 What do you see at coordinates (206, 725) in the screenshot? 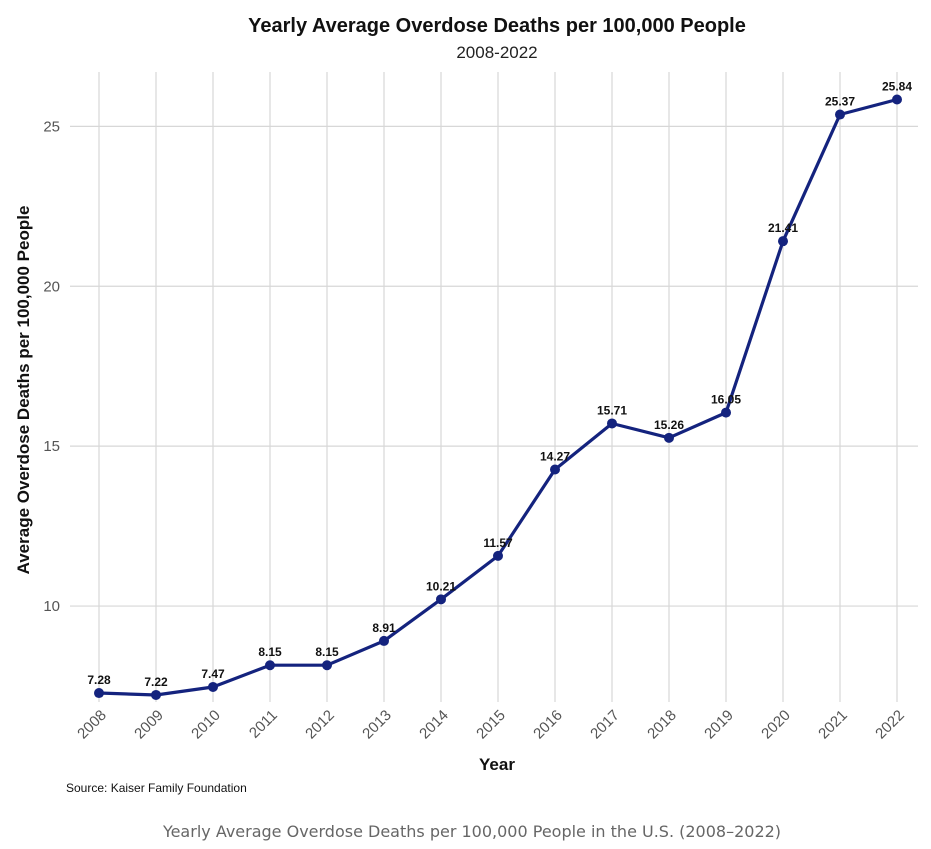
I see `x-tick-label: 2010` at bounding box center [206, 725].